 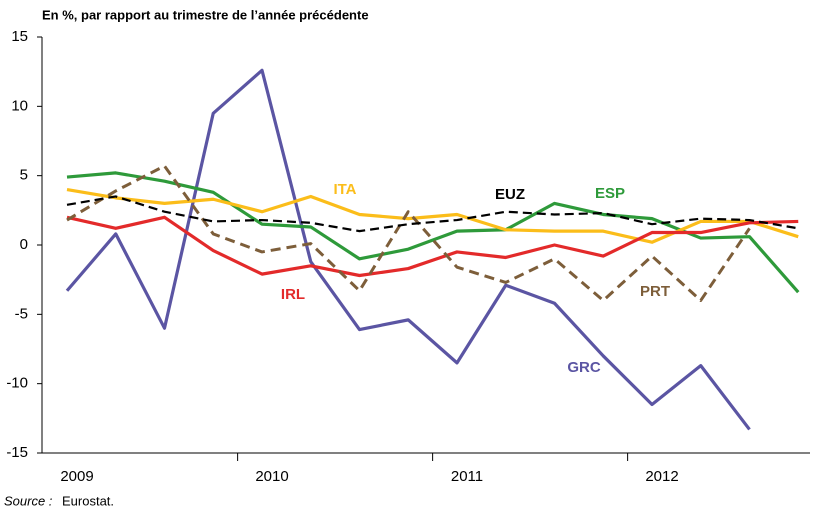 What do you see at coordinates (610, 193) in the screenshot?
I see `series-label: ESP` at bounding box center [610, 193].